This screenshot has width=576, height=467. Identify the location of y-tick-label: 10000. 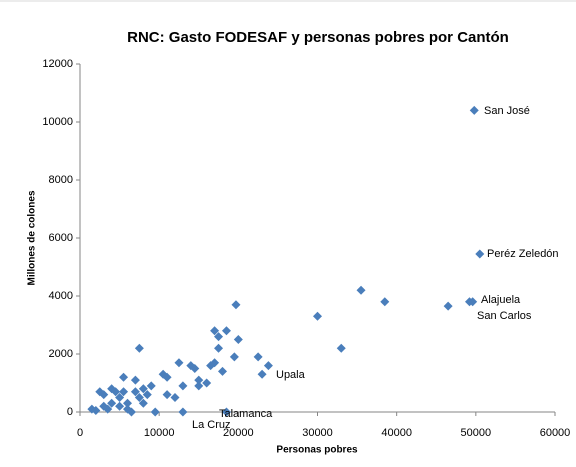
(57, 122).